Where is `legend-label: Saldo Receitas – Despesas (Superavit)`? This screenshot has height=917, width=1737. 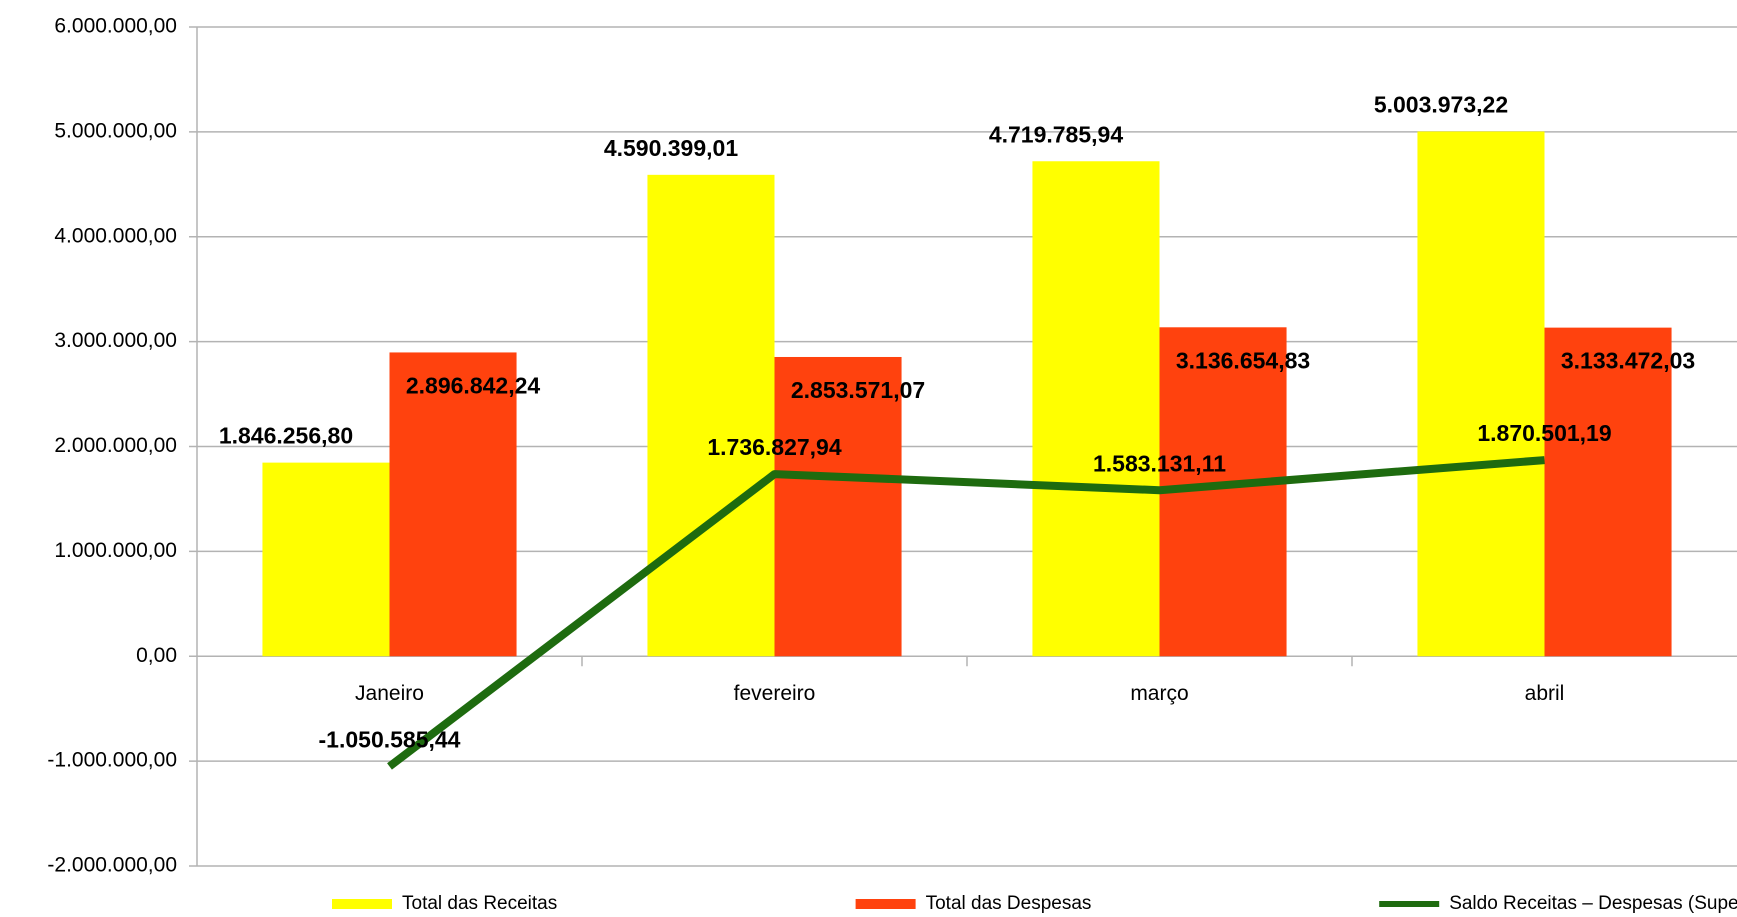
legend-label: Saldo Receitas – Despesas (Superavit) is located at coordinates (1593, 903).